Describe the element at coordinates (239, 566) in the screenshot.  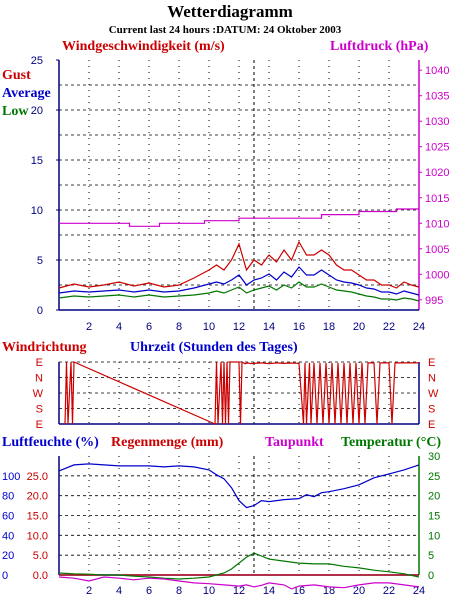
I see `series-temperatur` at that location.